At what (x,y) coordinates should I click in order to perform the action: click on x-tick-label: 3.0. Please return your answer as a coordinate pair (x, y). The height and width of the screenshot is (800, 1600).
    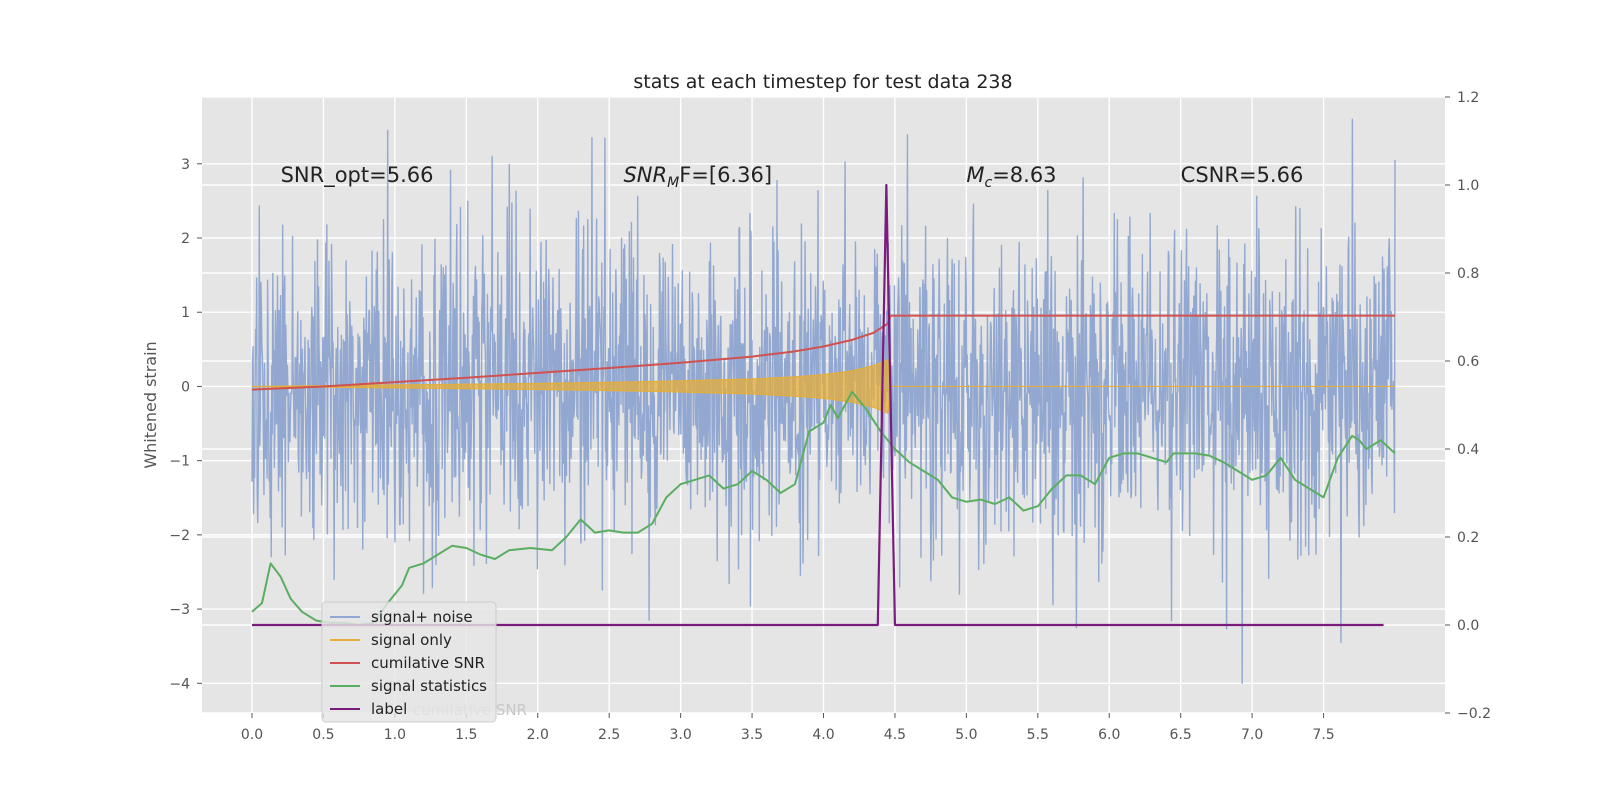
    Looking at the image, I should click on (680, 735).